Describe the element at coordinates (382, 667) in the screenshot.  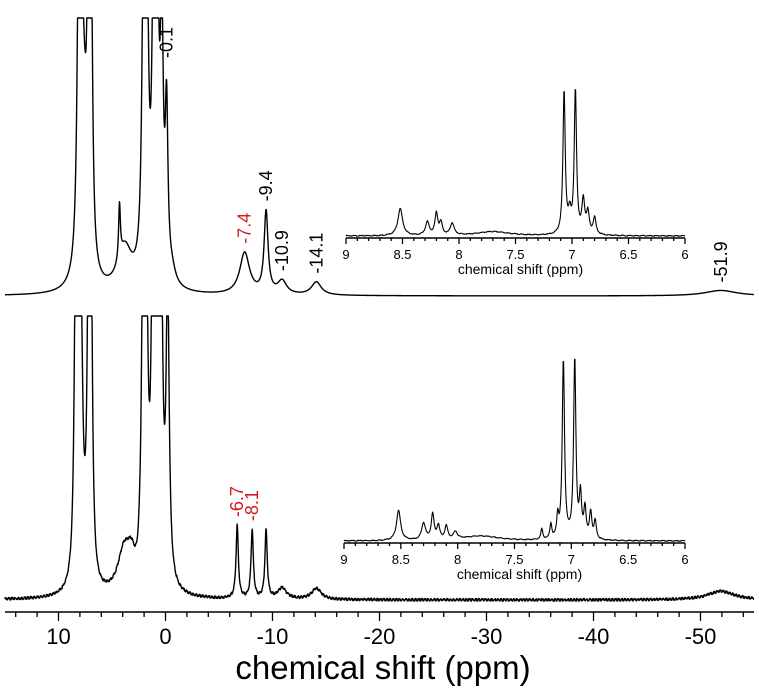
I see `main-x-axis-title: chemical shift (ppm)` at that location.